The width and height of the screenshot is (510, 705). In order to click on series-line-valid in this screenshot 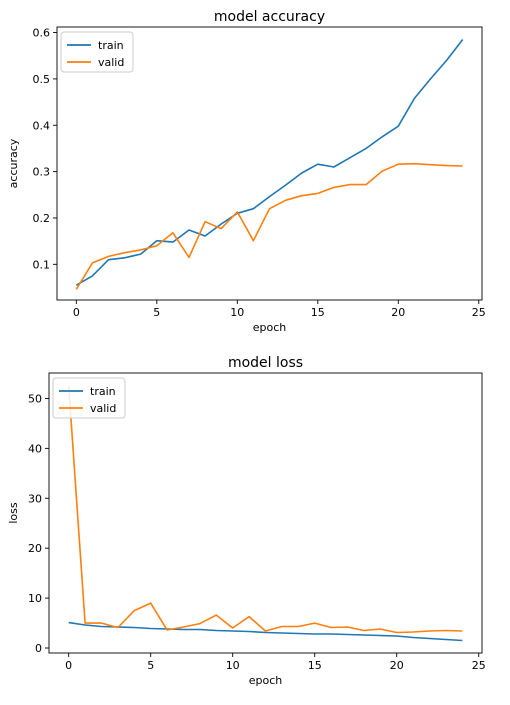, I will do `click(269, 226)`.